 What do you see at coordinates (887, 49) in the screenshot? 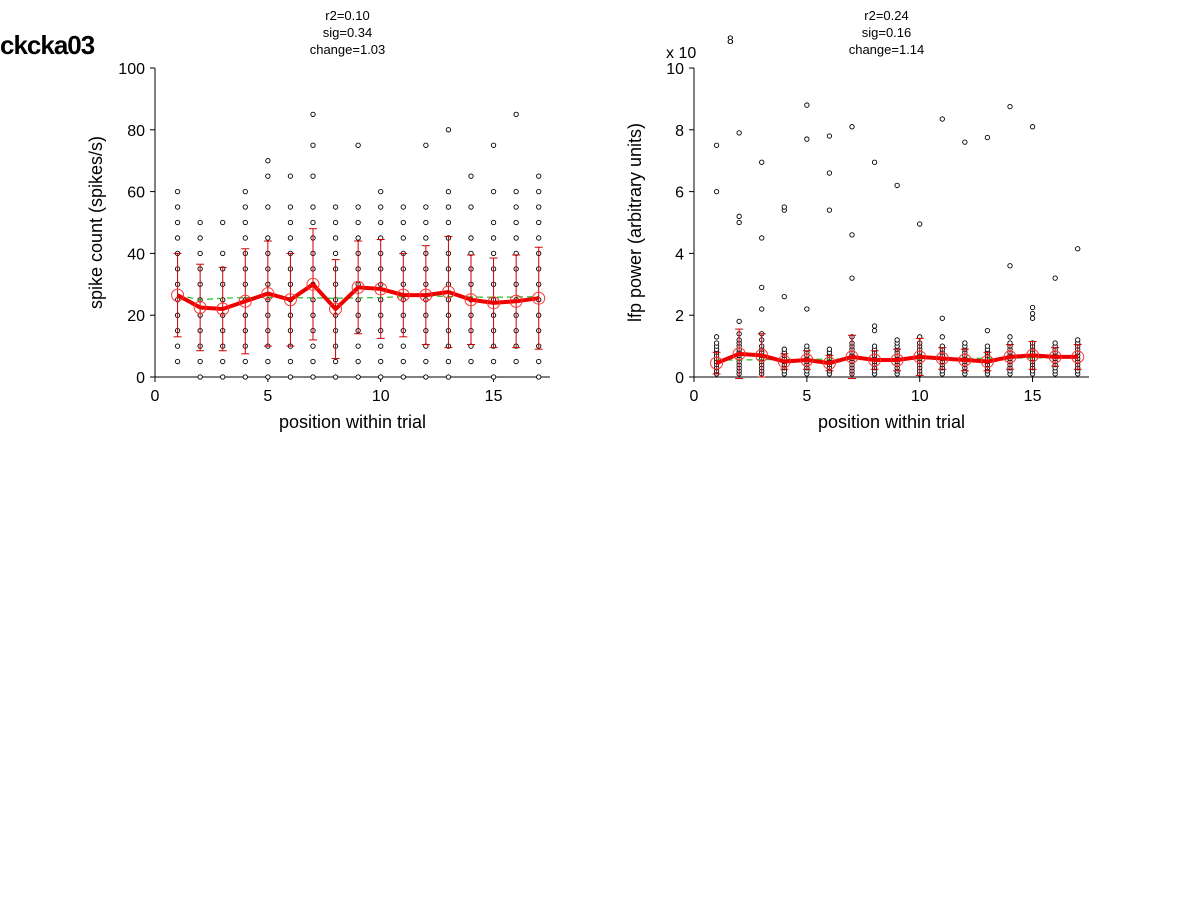
I see `stats-line: change=1.14` at bounding box center [887, 49].